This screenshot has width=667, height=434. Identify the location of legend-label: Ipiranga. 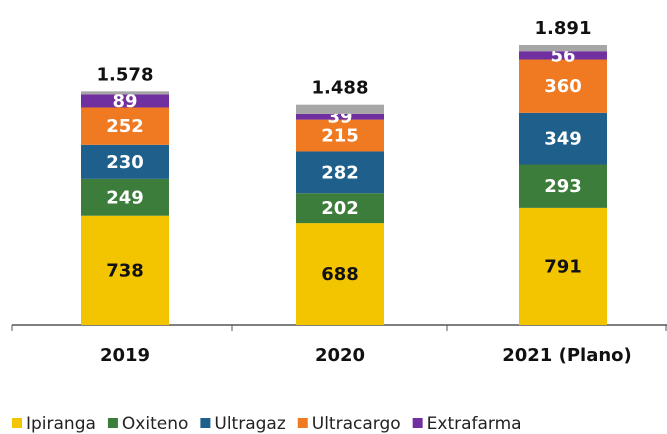
(61, 424).